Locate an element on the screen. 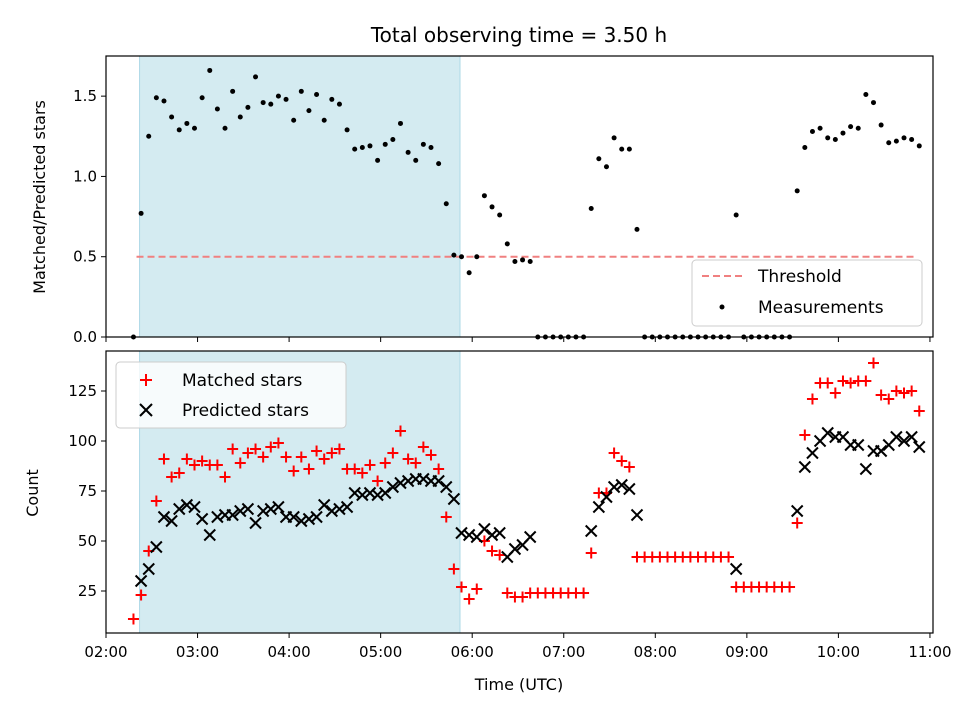  top-x-ticks is located at coordinates (518, 339).